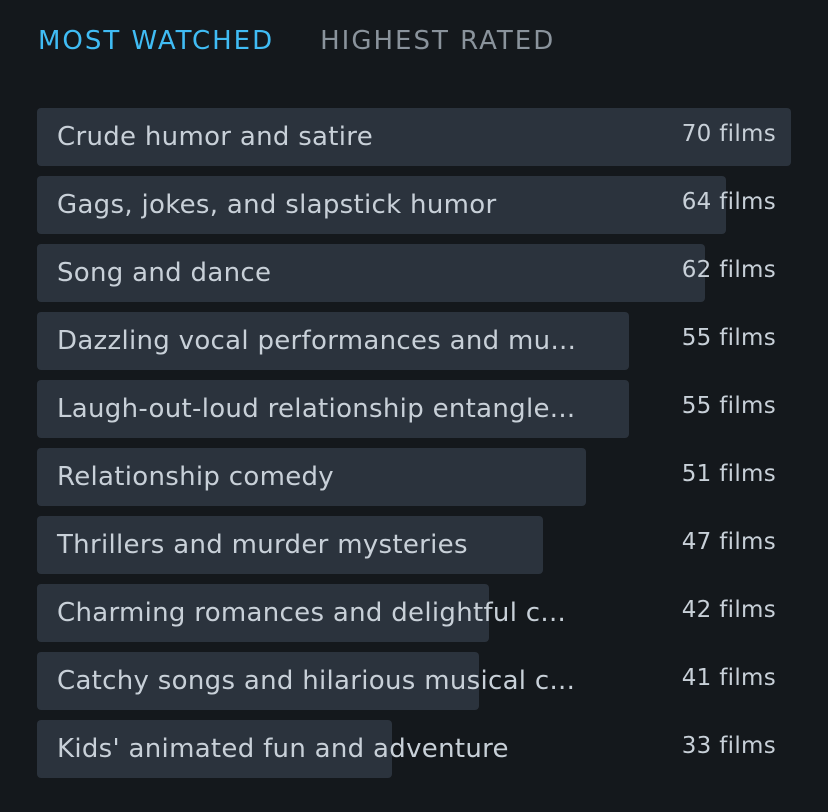 The width and height of the screenshot is (828, 812). I want to click on theme-count: 64 films, so click(728, 202).